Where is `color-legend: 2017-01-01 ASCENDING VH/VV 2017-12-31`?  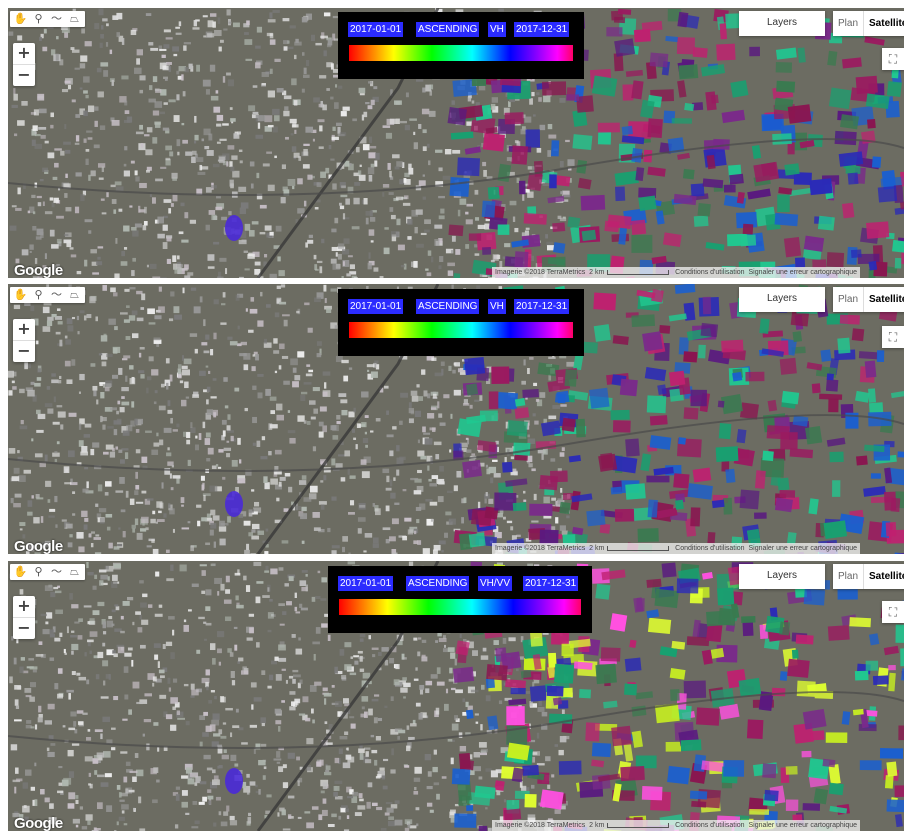
color-legend: 2017-01-01 ASCENDING VH/VV 2017-12-31 is located at coordinates (460, 599).